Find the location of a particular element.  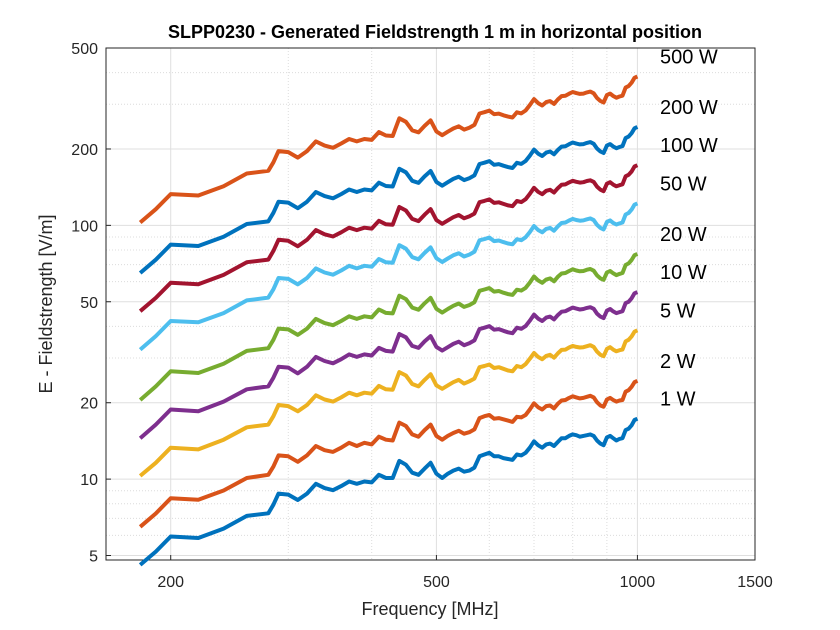

series-label-9: 1 W is located at coordinates (678, 400).